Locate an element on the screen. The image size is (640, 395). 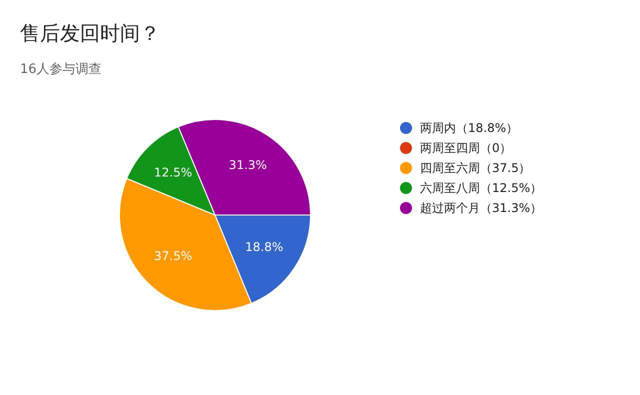
data-label: 31.3% is located at coordinates (247, 165).